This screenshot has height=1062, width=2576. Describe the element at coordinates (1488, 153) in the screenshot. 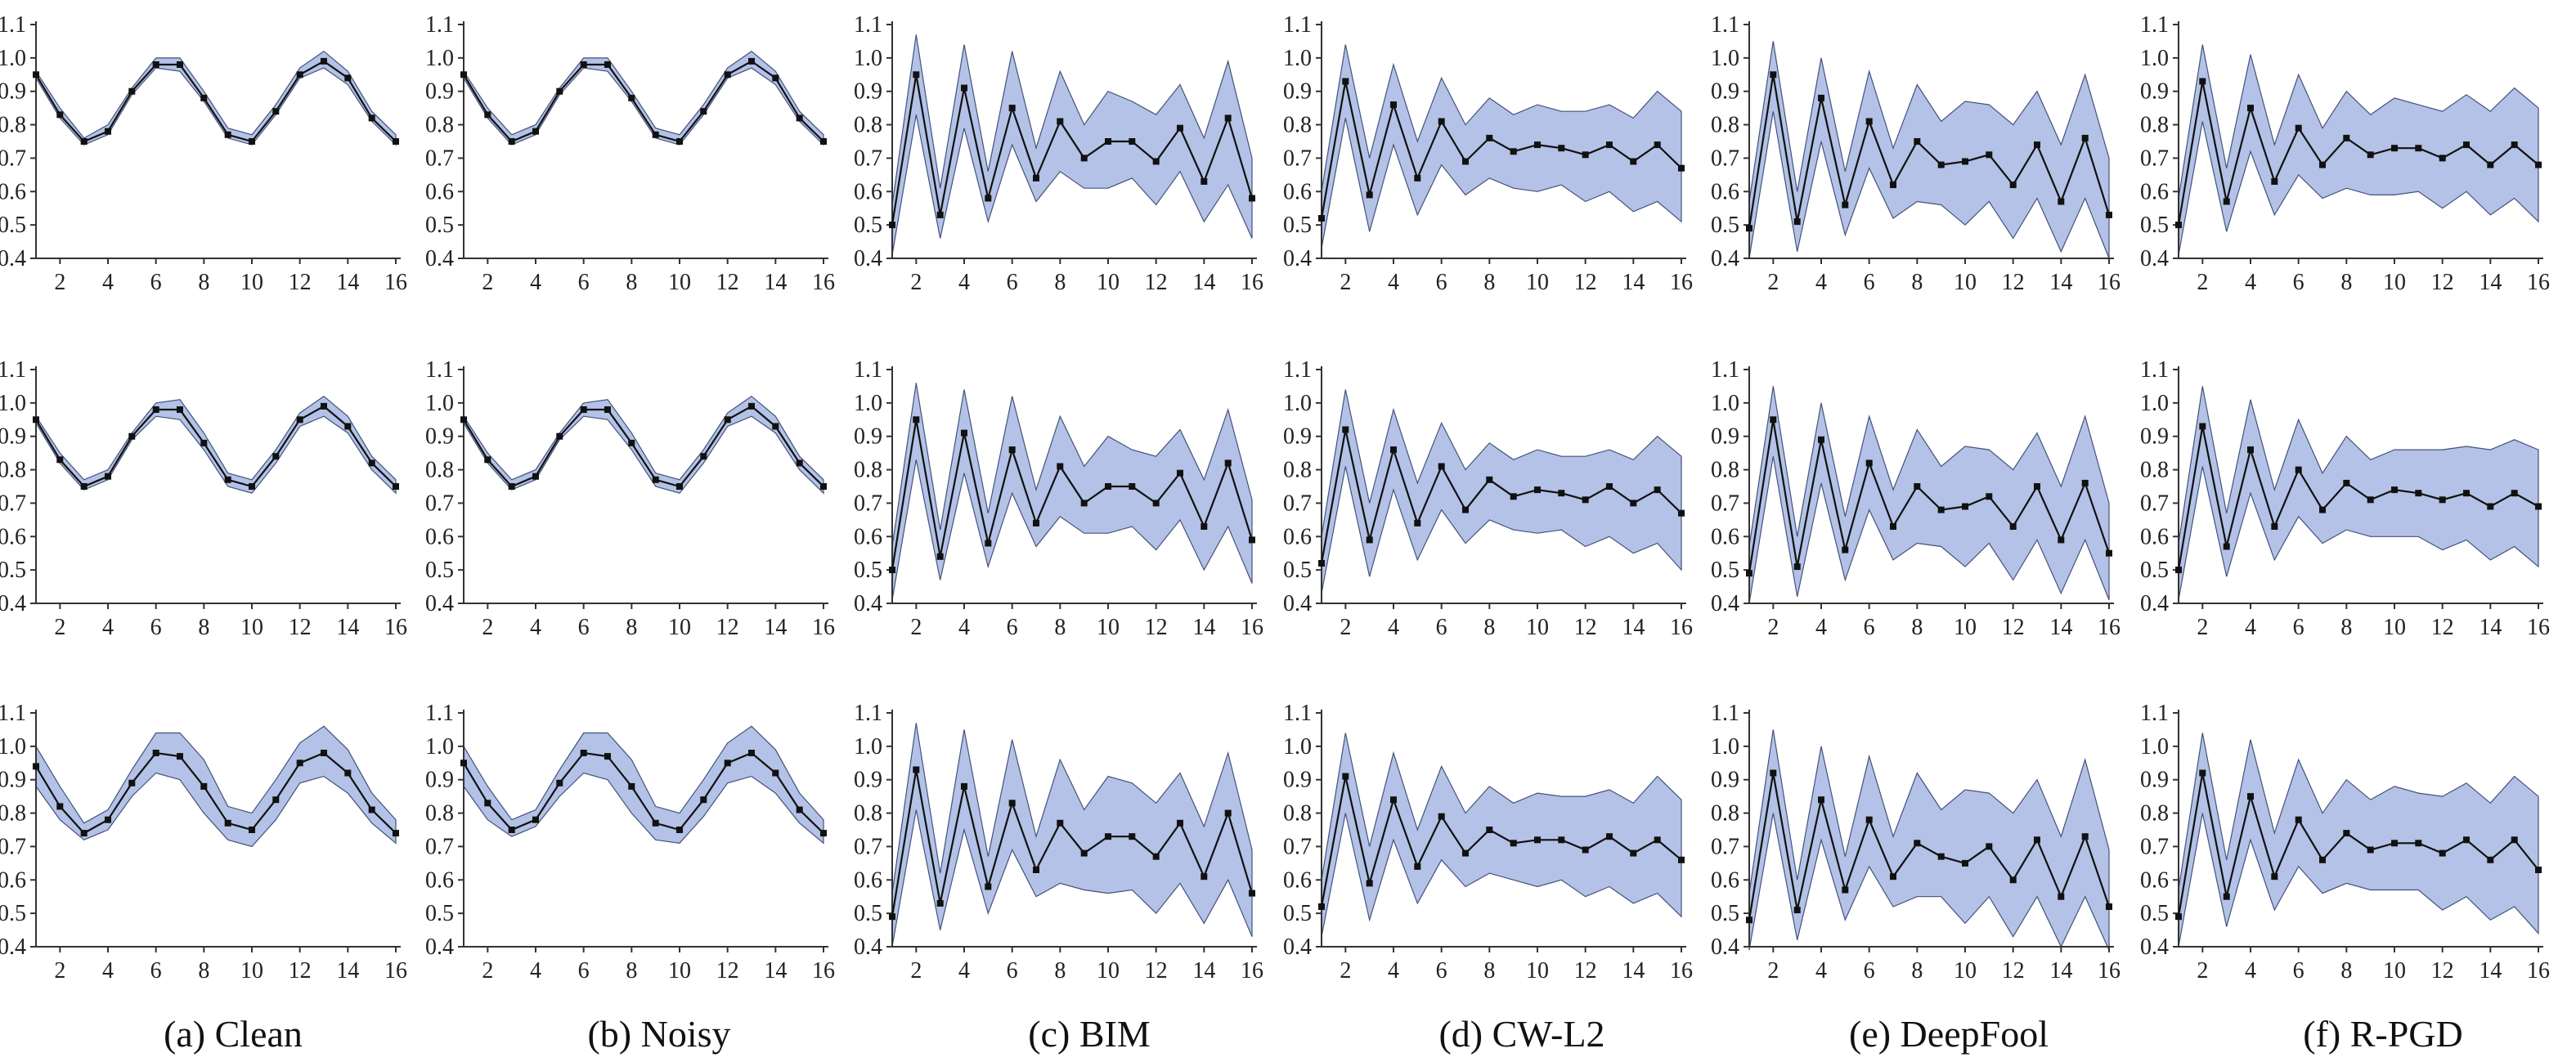

I see `panel-r1-c4: 0.4 0.5 0.6 0.7 0.8 0.9 1.0 1.1 2 4 6 8 10 12 14 16` at that location.